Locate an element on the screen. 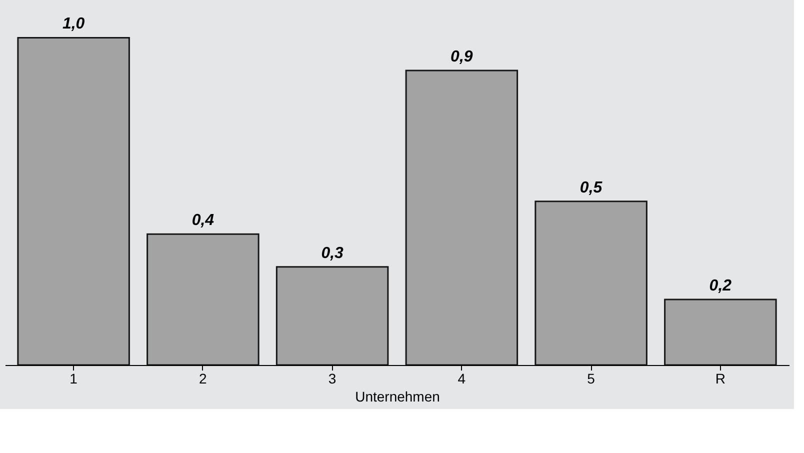  data-label: 0,5 is located at coordinates (592, 187).